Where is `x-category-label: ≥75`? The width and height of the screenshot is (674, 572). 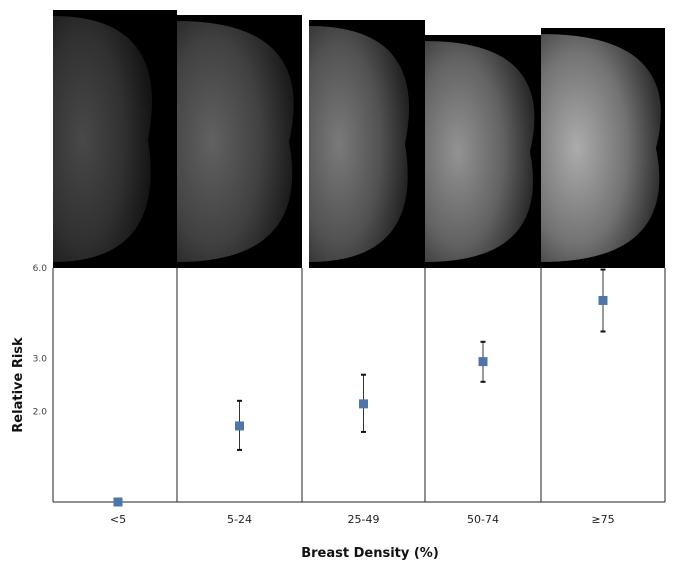
x-category-label: ≥75 is located at coordinates (602, 519).